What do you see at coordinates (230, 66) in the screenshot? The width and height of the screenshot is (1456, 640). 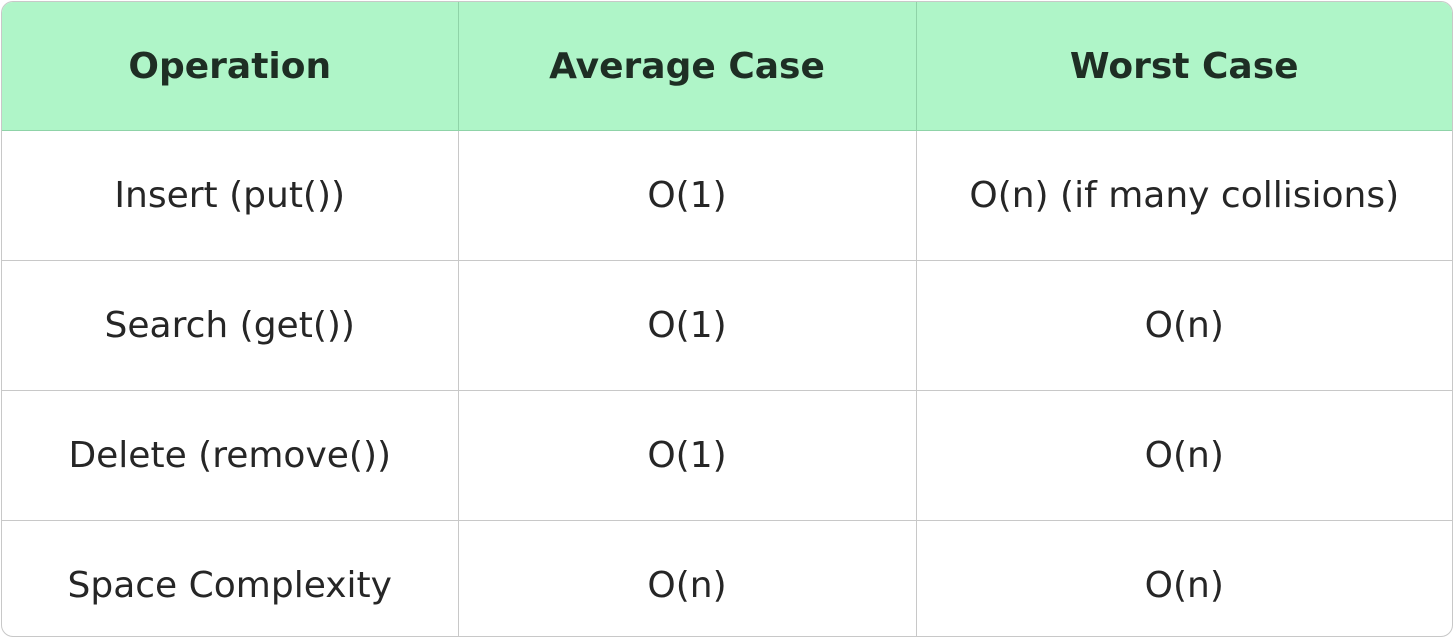 I see `header-cell: Operation` at bounding box center [230, 66].